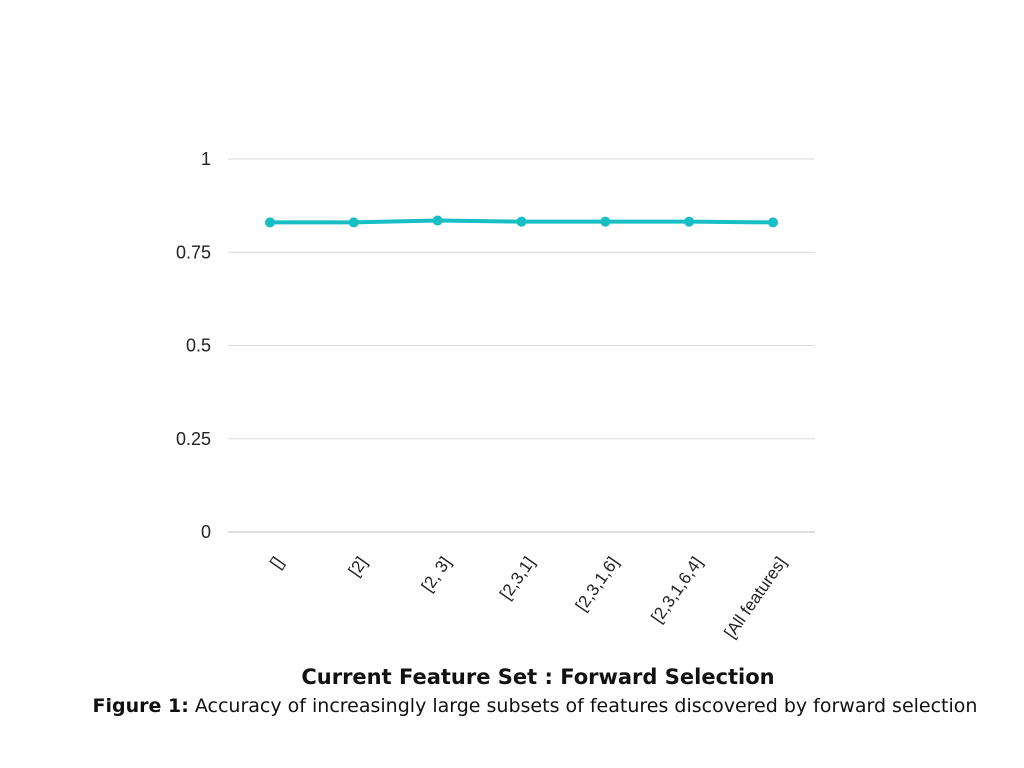 This screenshot has width=1024, height=768. What do you see at coordinates (276, 562) in the screenshot?
I see `x-tick-label: []` at bounding box center [276, 562].